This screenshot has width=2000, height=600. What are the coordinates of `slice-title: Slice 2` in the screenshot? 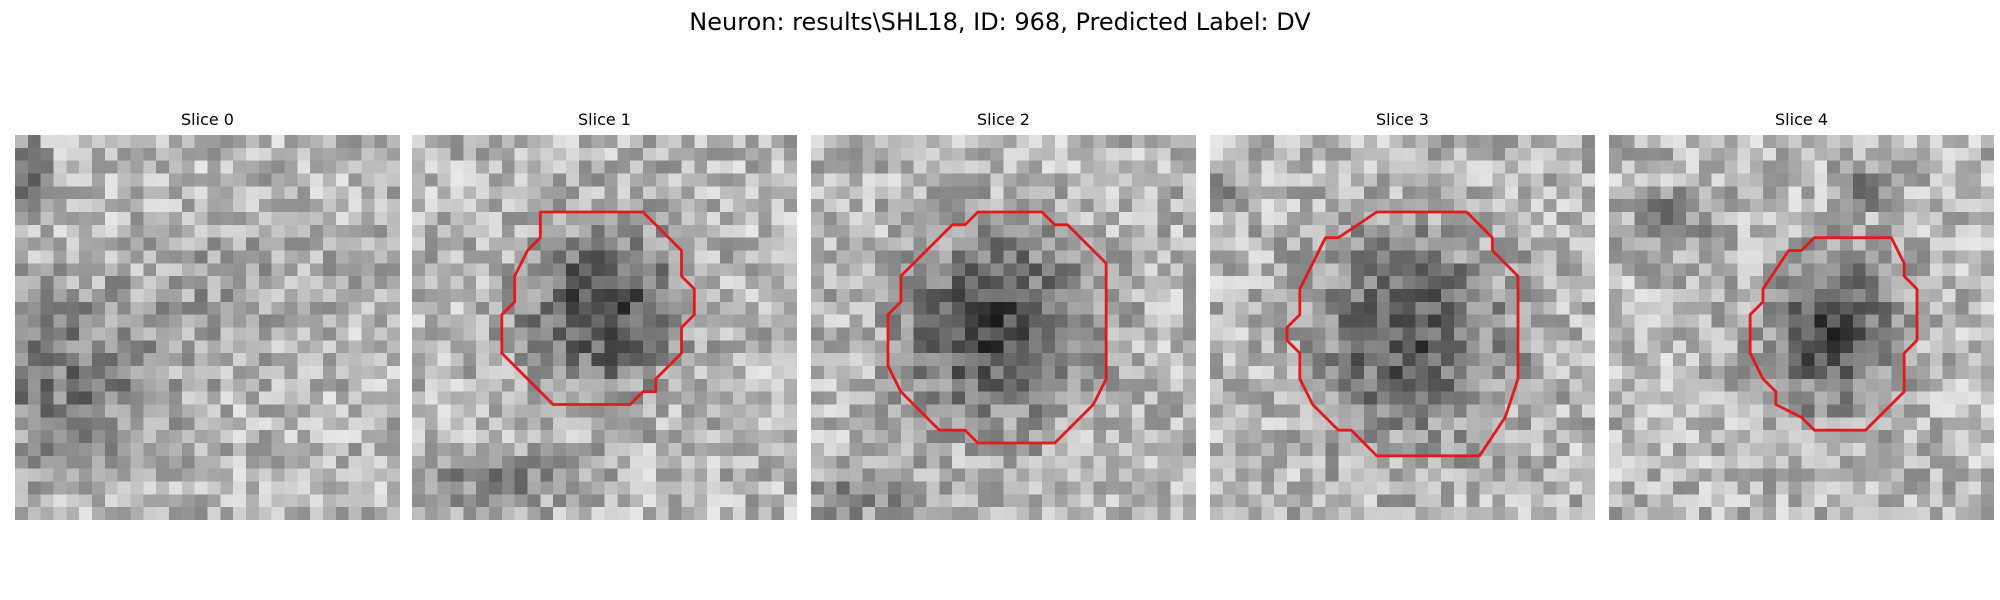 It's located at (1003, 119).